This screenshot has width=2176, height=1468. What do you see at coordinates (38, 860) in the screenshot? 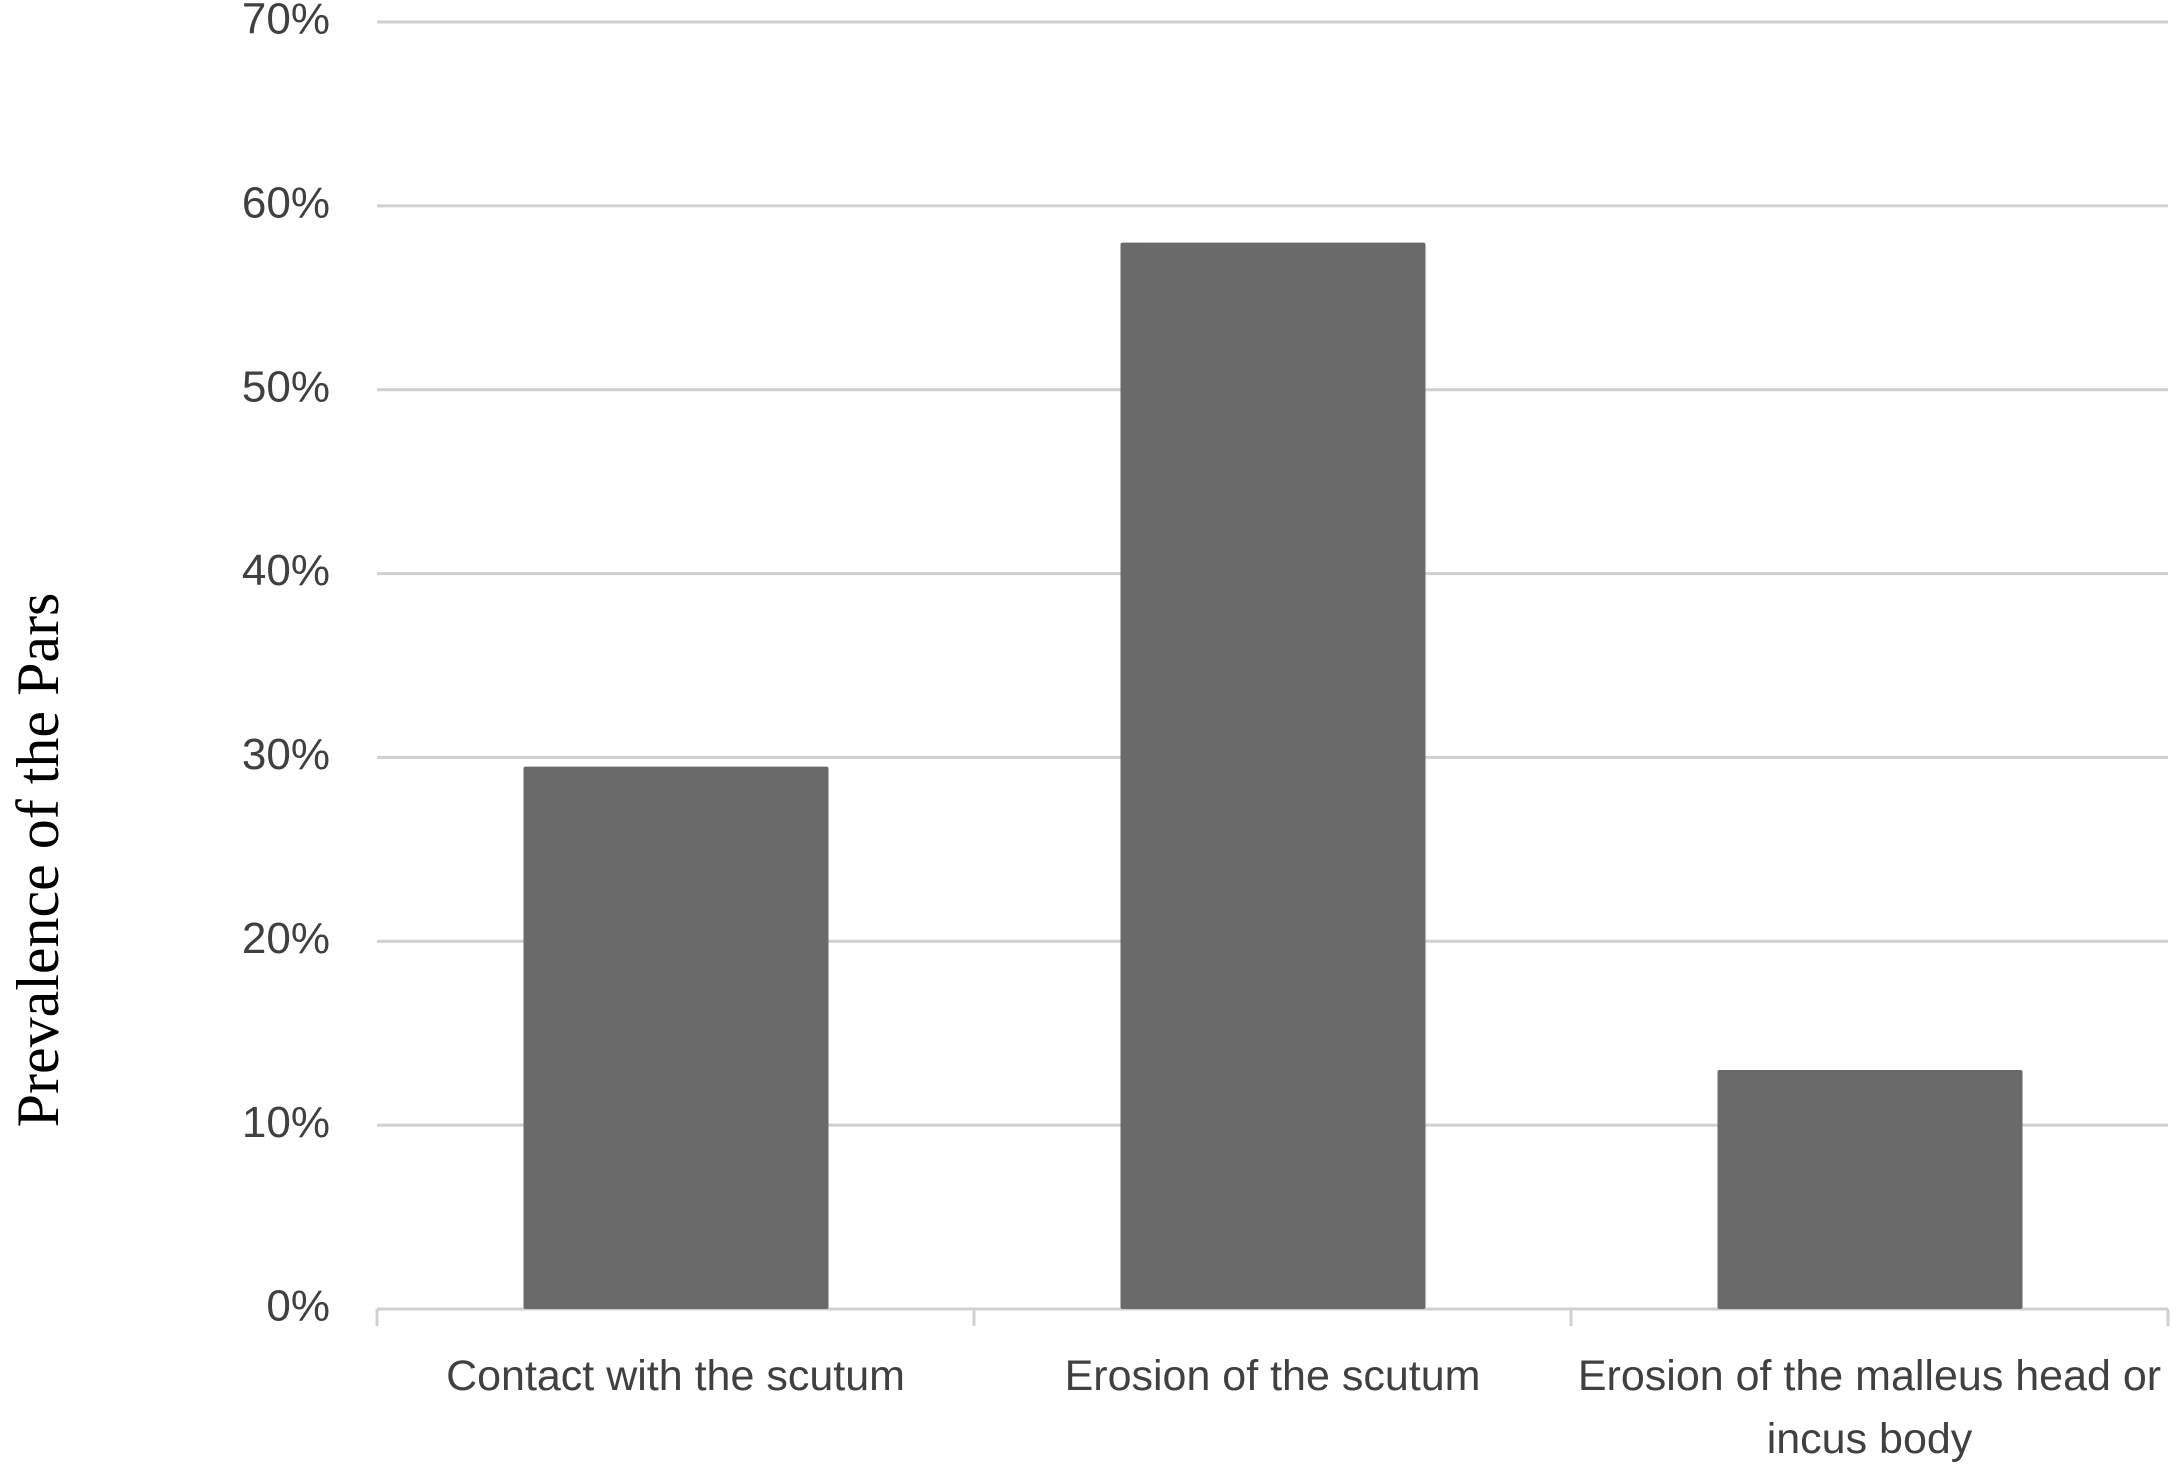
I see `y-axis-label: Prevalence of the Pars` at bounding box center [38, 860].